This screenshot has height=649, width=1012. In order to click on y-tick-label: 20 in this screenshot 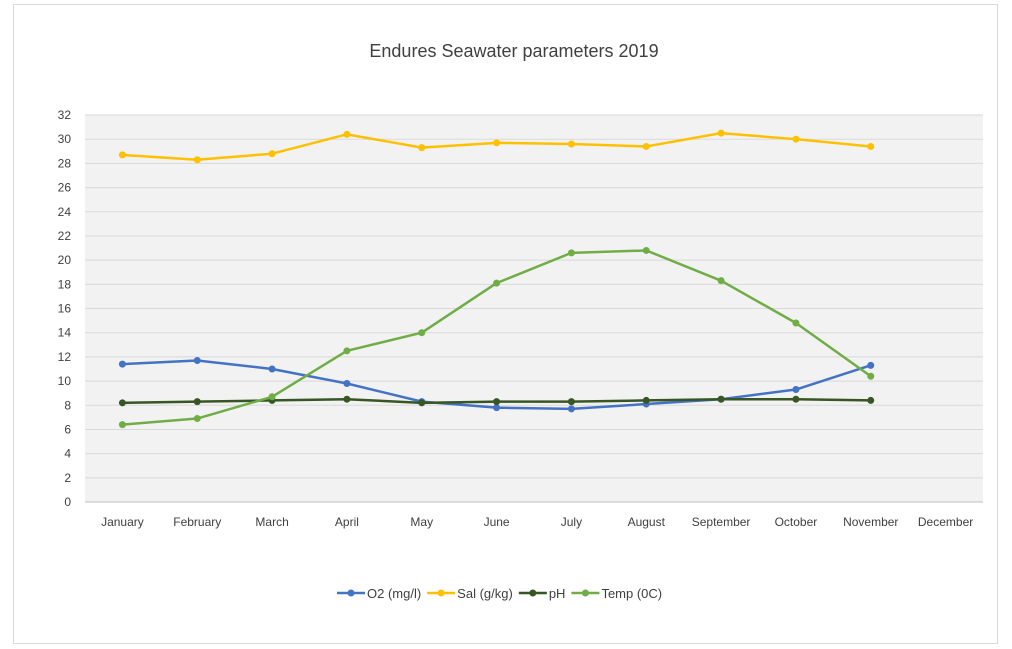, I will do `click(65, 260)`.